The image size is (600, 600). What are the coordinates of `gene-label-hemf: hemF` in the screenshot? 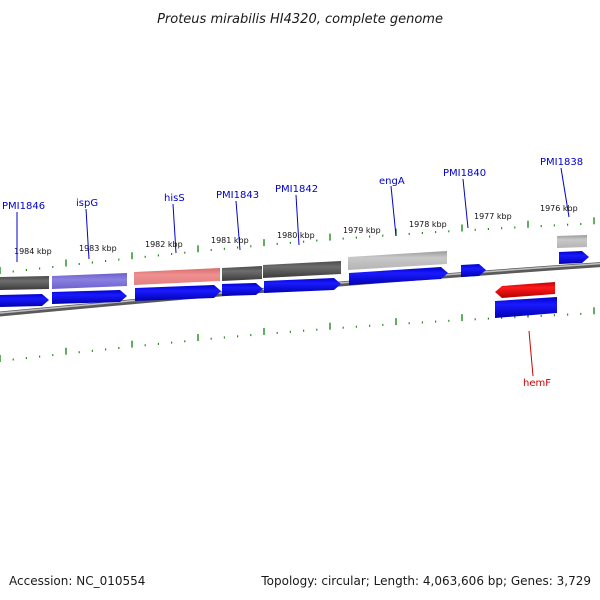 It's located at (537, 383).